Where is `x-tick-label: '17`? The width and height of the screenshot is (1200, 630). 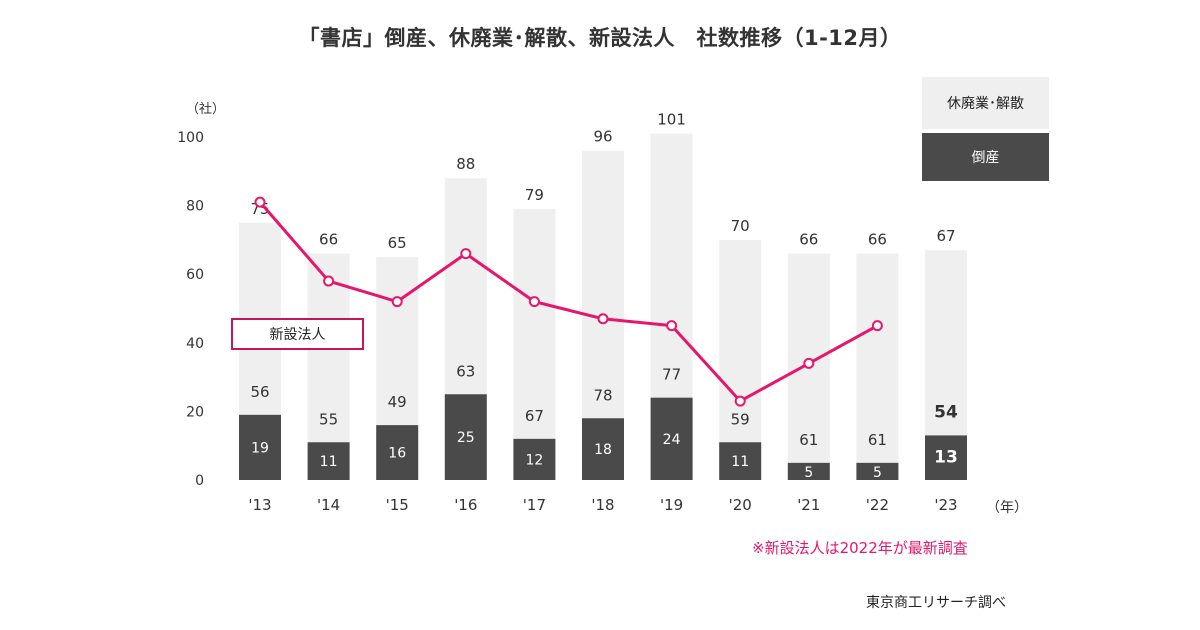 x-tick-label: '17 is located at coordinates (534, 505).